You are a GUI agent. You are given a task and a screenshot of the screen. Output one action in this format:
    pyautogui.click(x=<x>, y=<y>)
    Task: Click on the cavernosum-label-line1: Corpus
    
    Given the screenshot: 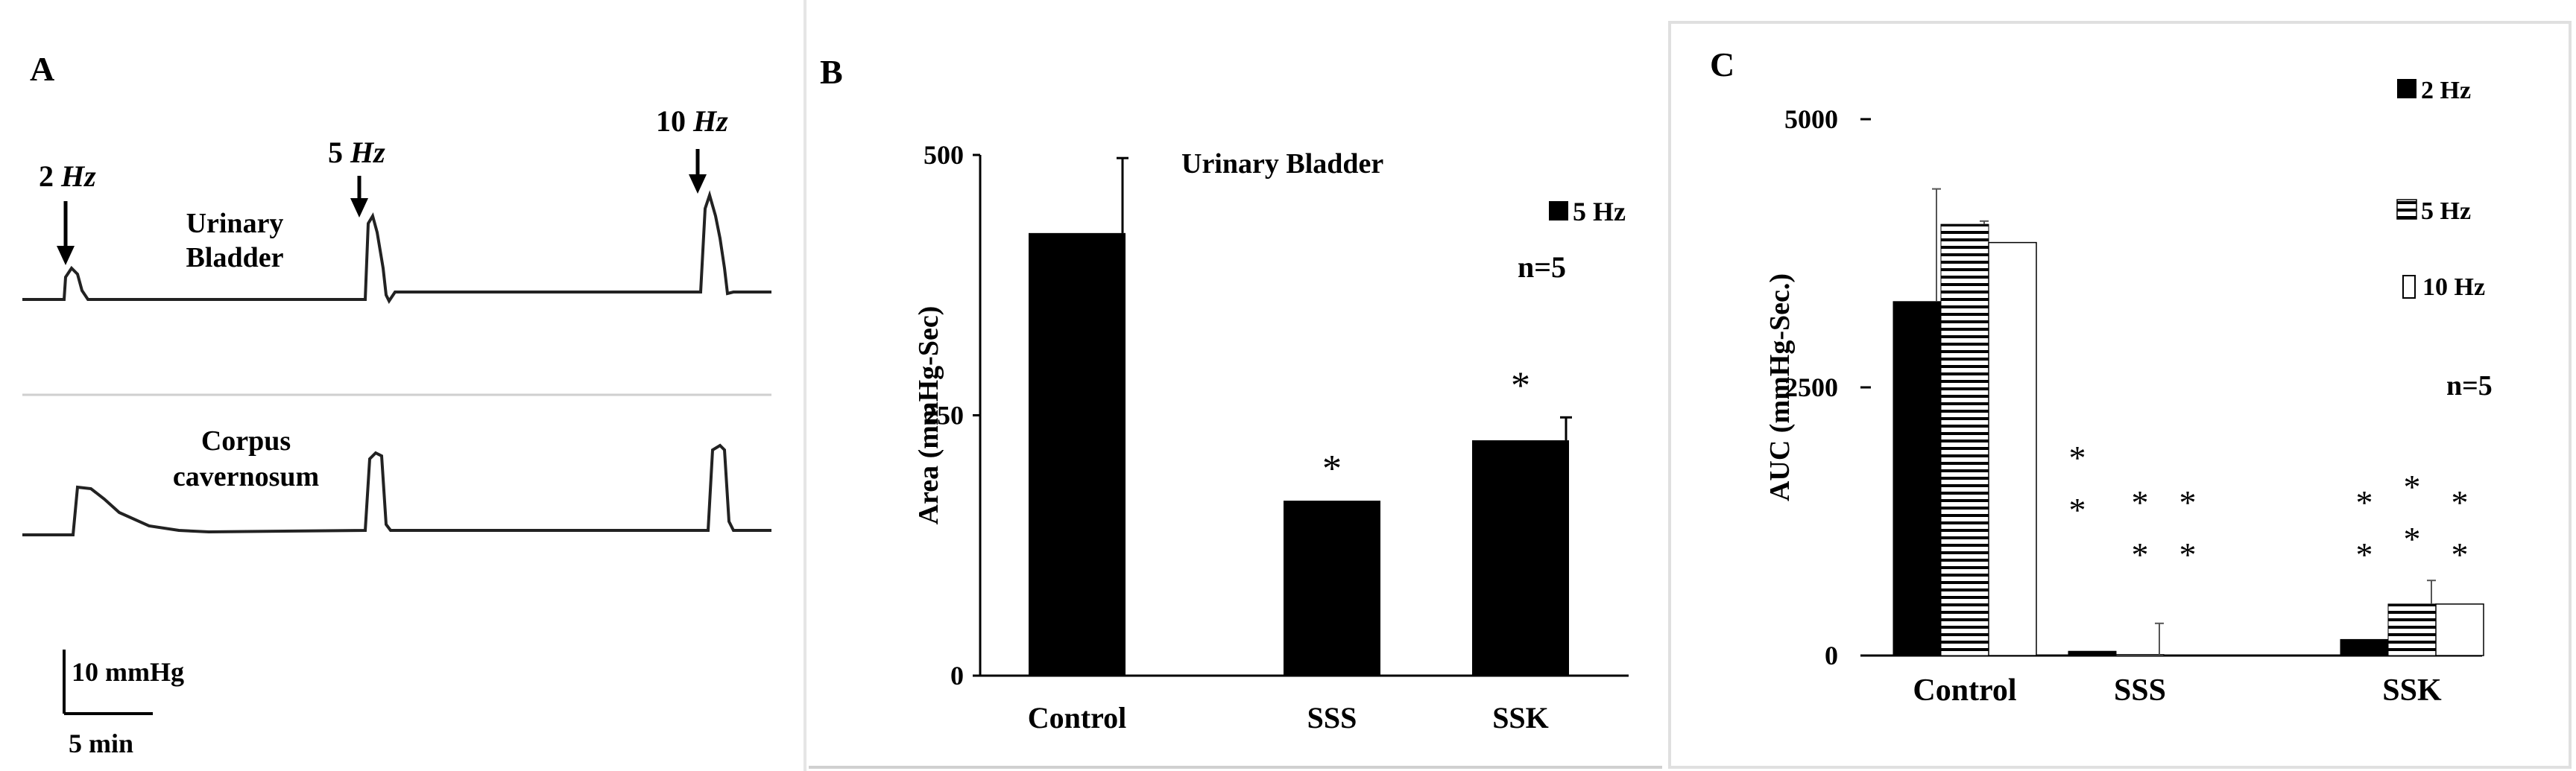 What is the action you would take?
    pyautogui.click(x=246, y=441)
    